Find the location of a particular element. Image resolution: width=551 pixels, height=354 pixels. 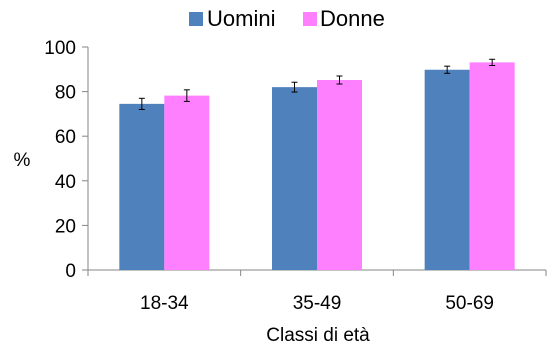

legend-label-uomini: Uomini is located at coordinates (241, 18).